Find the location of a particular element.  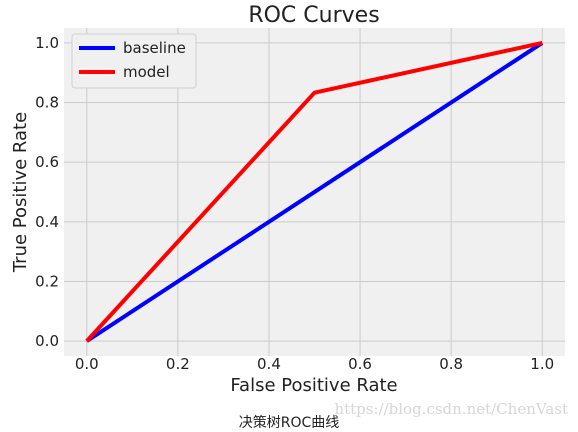

x-tick-label: 0.6 is located at coordinates (360, 364).